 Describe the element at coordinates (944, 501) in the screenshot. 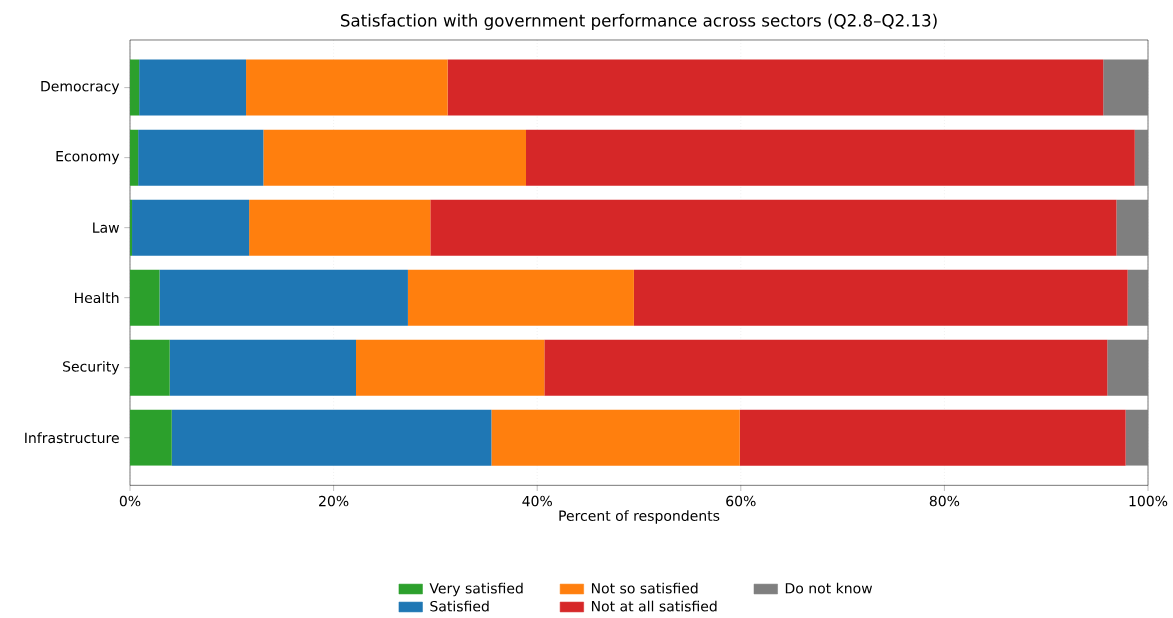

I see `x-tick-label: 80%` at that location.